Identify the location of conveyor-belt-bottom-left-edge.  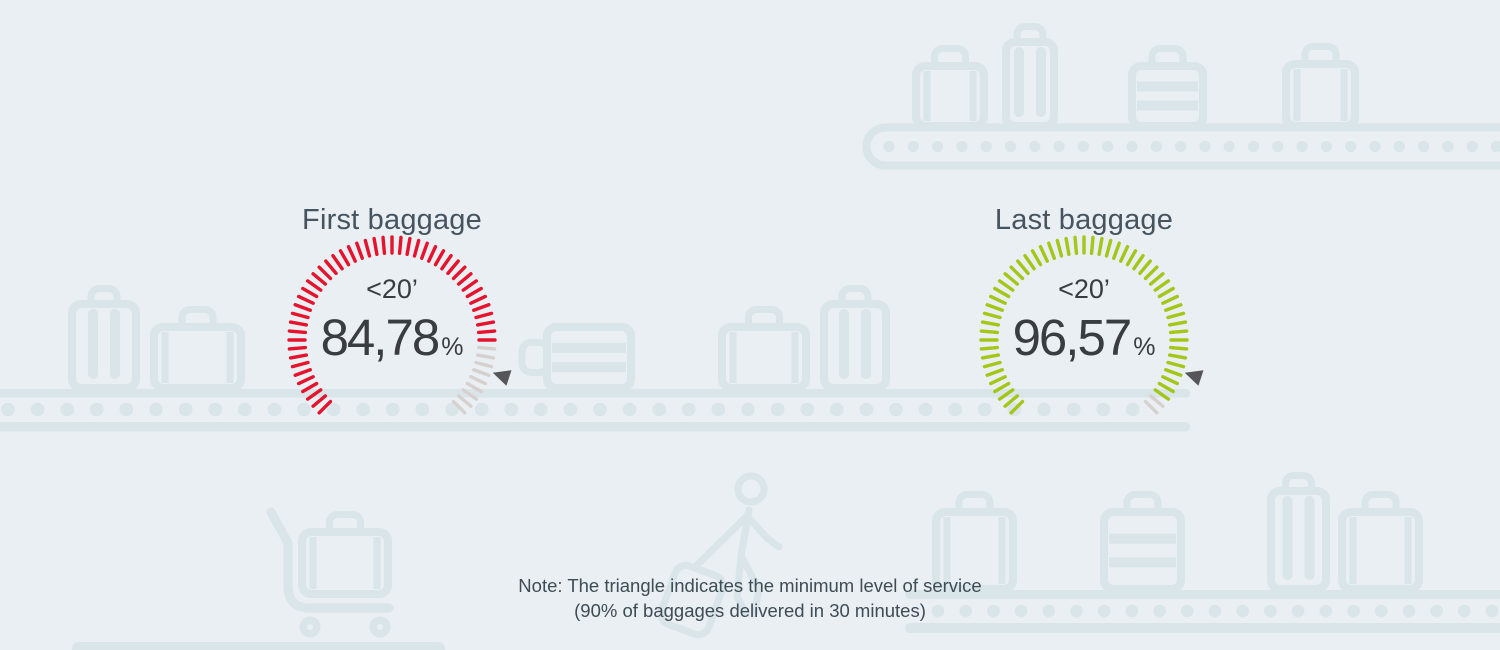
(258, 646).